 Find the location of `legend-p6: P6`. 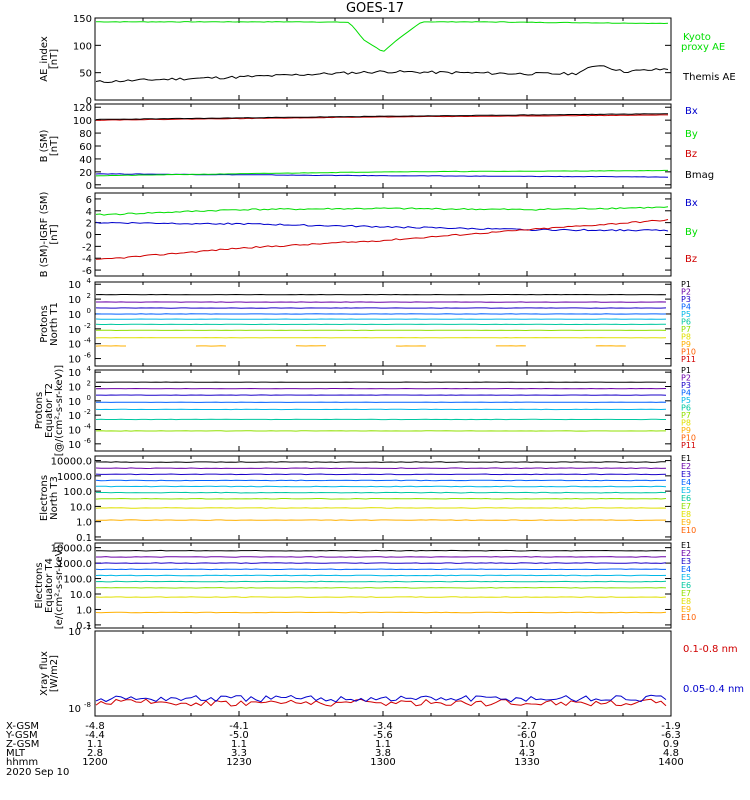

legend-p6: P6 is located at coordinates (686, 408).